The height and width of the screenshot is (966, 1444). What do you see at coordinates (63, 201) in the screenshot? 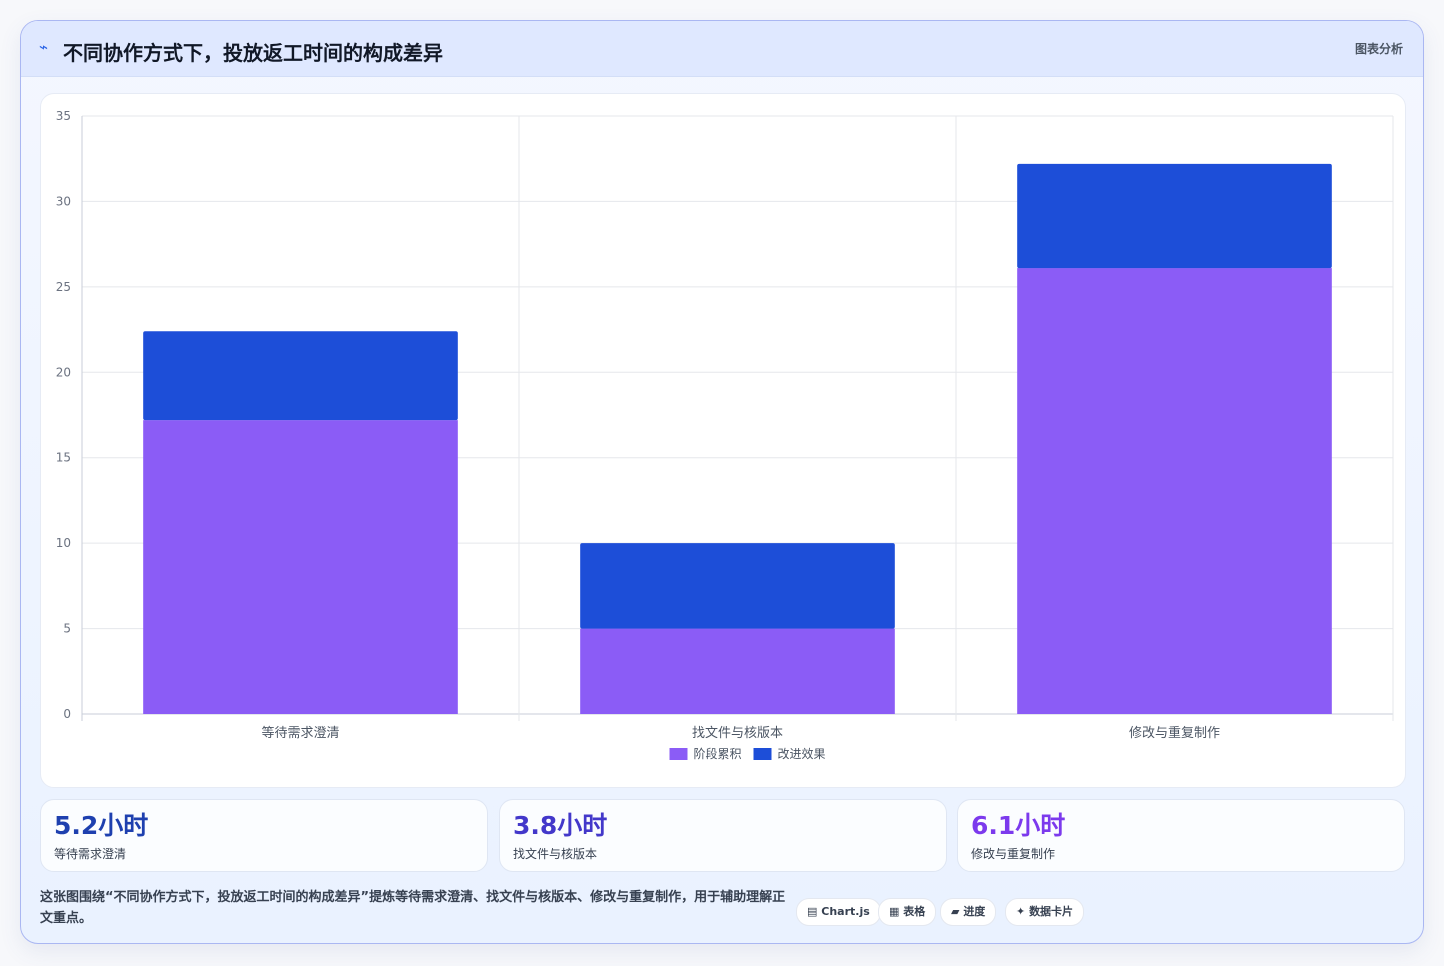
I see `y-tick-label: 30` at bounding box center [63, 201].